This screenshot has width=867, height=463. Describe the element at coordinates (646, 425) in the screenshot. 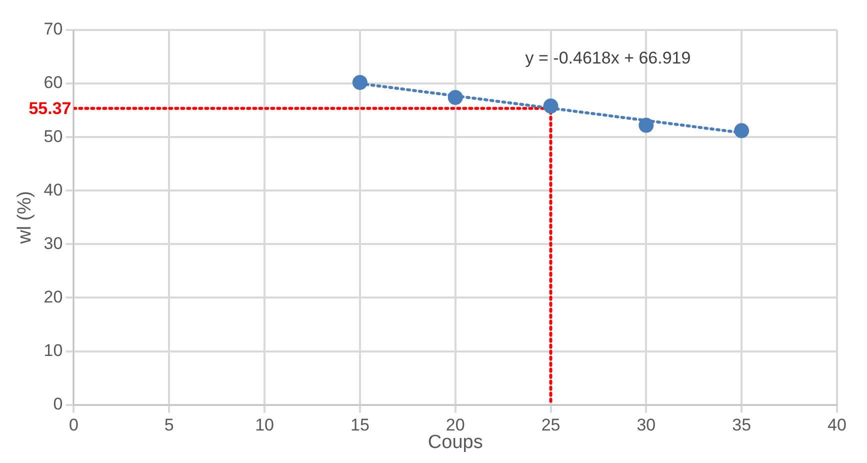

I see `x-tick-label: 30` at that location.